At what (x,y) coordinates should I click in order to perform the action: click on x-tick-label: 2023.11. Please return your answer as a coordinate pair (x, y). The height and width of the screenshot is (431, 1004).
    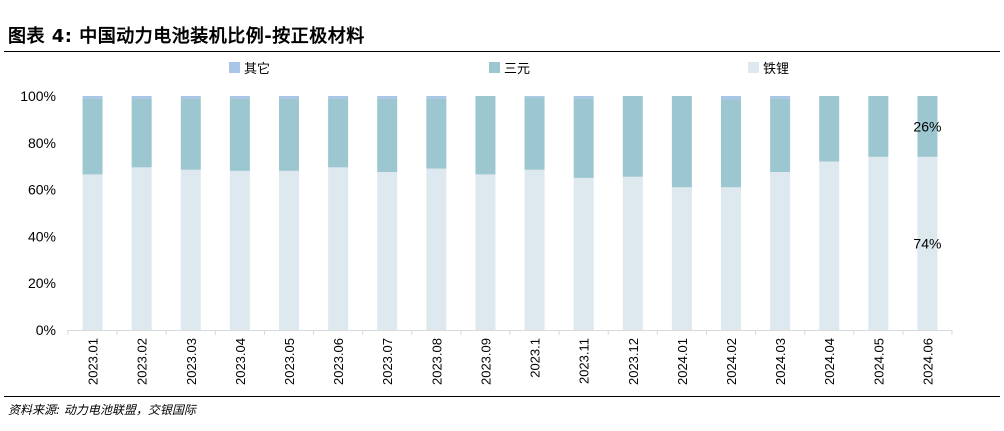
    Looking at the image, I should click on (584, 361).